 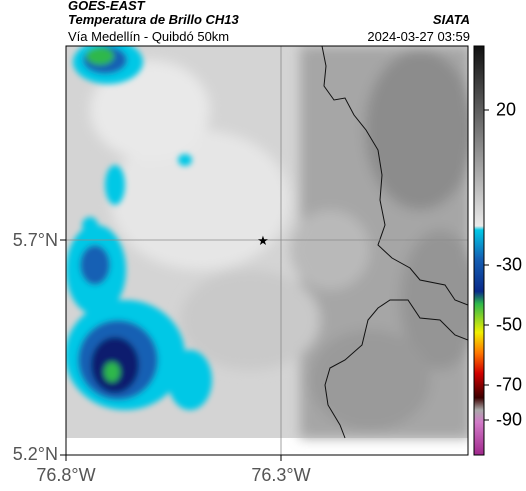 What do you see at coordinates (153, 19) in the screenshot?
I see `product-title: Temperatura de Brillo CH13` at bounding box center [153, 19].